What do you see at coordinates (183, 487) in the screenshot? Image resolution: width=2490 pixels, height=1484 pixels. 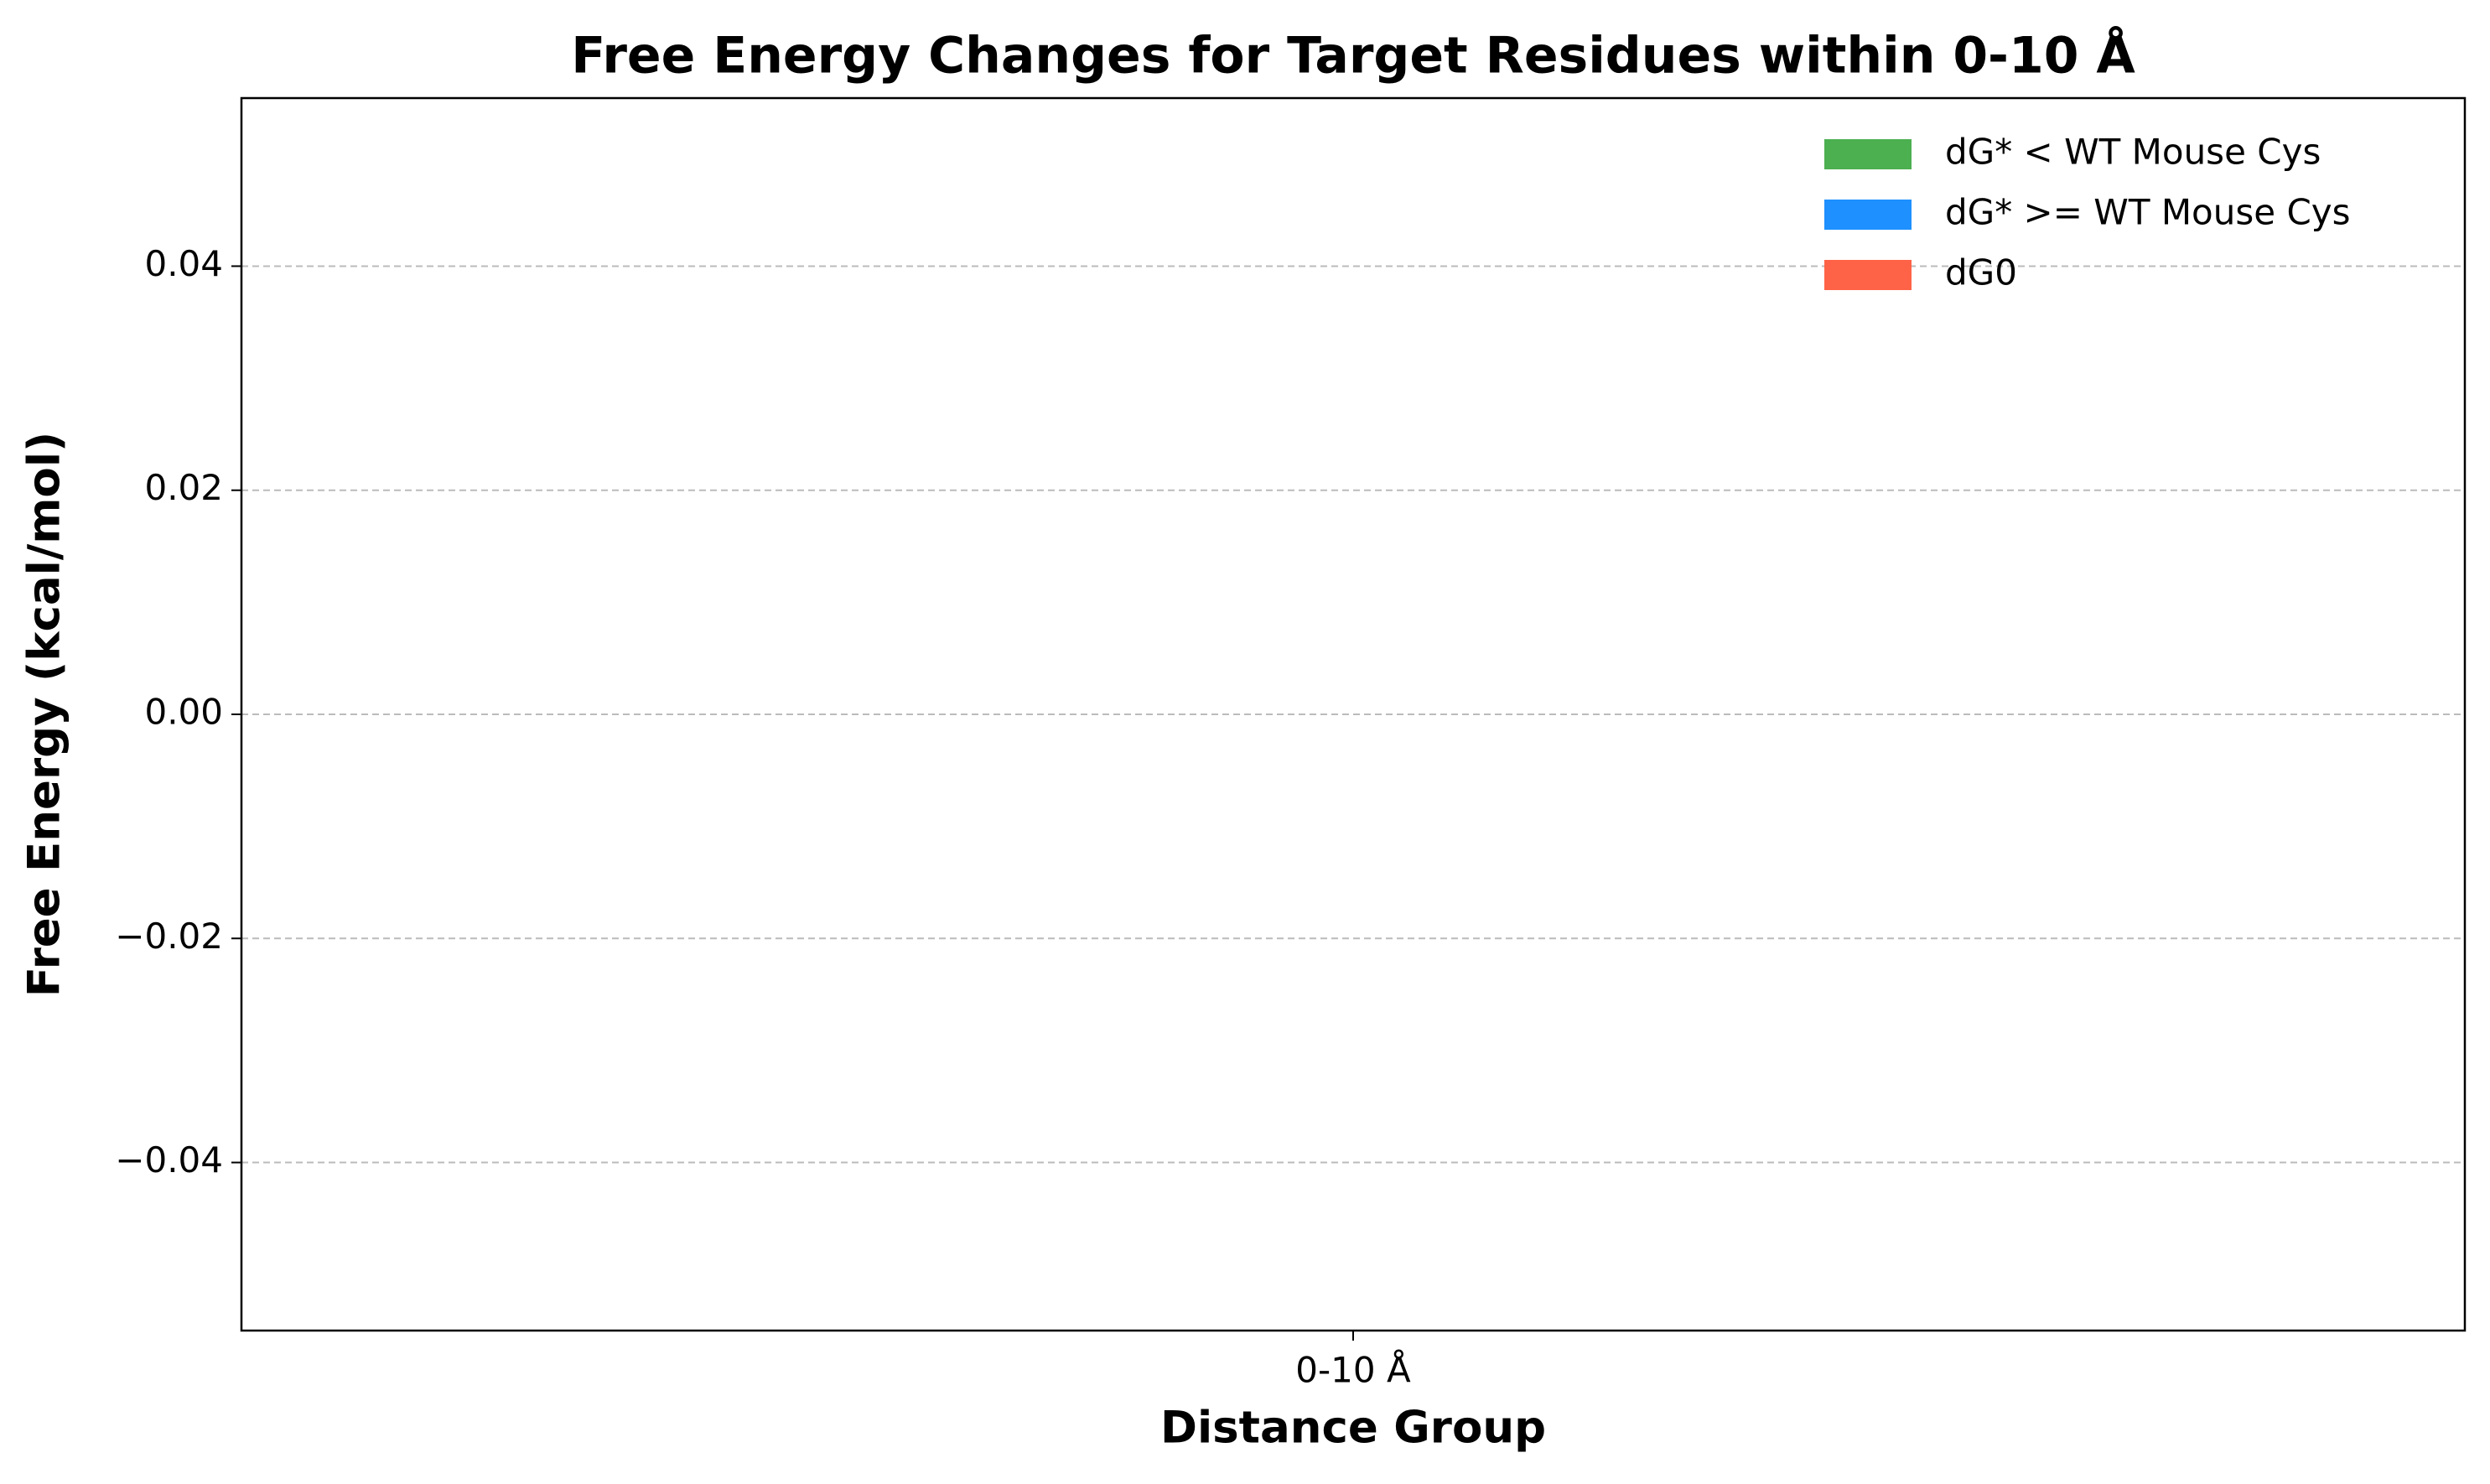 I see `y-tick-label: 0.02` at bounding box center [183, 487].